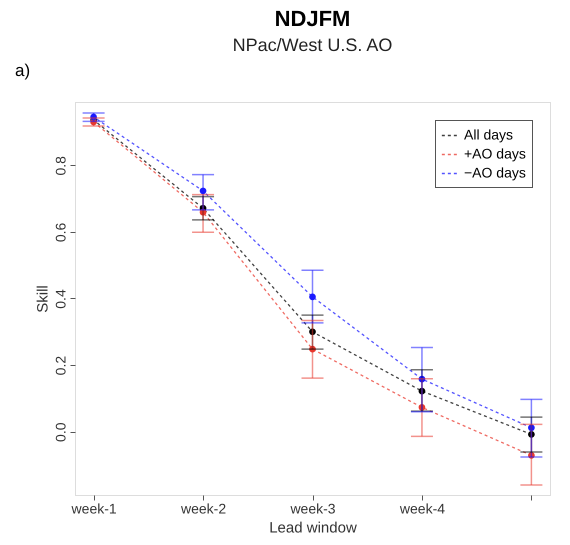 Image resolution: width=570 pixels, height=545 pixels. Describe the element at coordinates (22, 70) in the screenshot. I see `text: a)` at that location.